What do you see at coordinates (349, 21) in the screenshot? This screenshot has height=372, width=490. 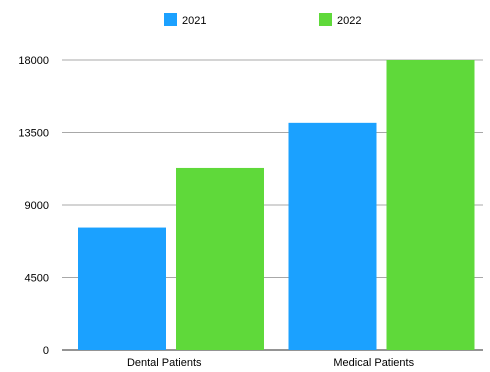 I see `legend-label: 2022` at bounding box center [349, 21].